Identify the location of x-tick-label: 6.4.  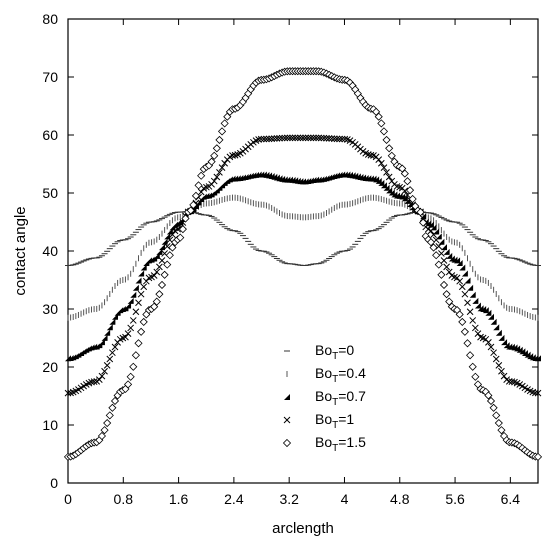
(511, 499).